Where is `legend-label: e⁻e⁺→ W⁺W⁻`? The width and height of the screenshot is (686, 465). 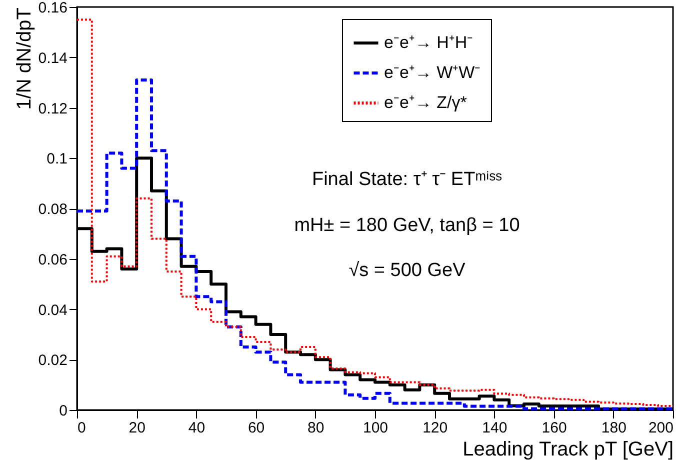 legend-label: e⁻e⁺→ W⁺W⁻ is located at coordinates (432, 72).